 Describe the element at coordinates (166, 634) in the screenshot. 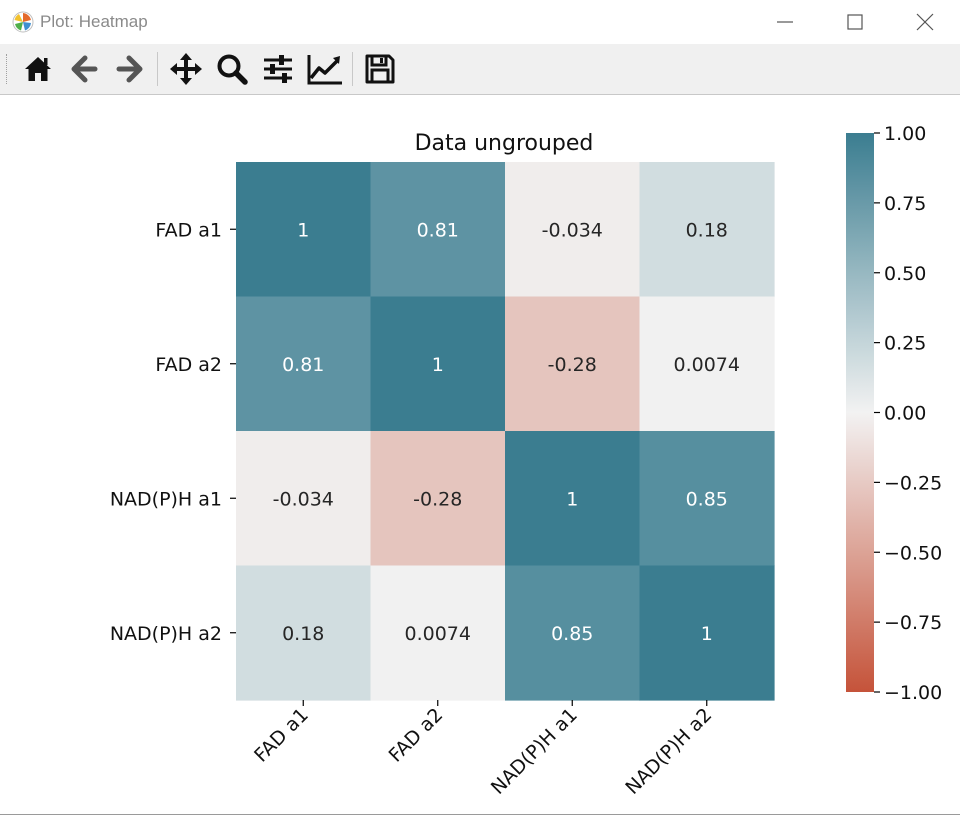

I see `y-tick-label: NAD(P)H a2` at that location.